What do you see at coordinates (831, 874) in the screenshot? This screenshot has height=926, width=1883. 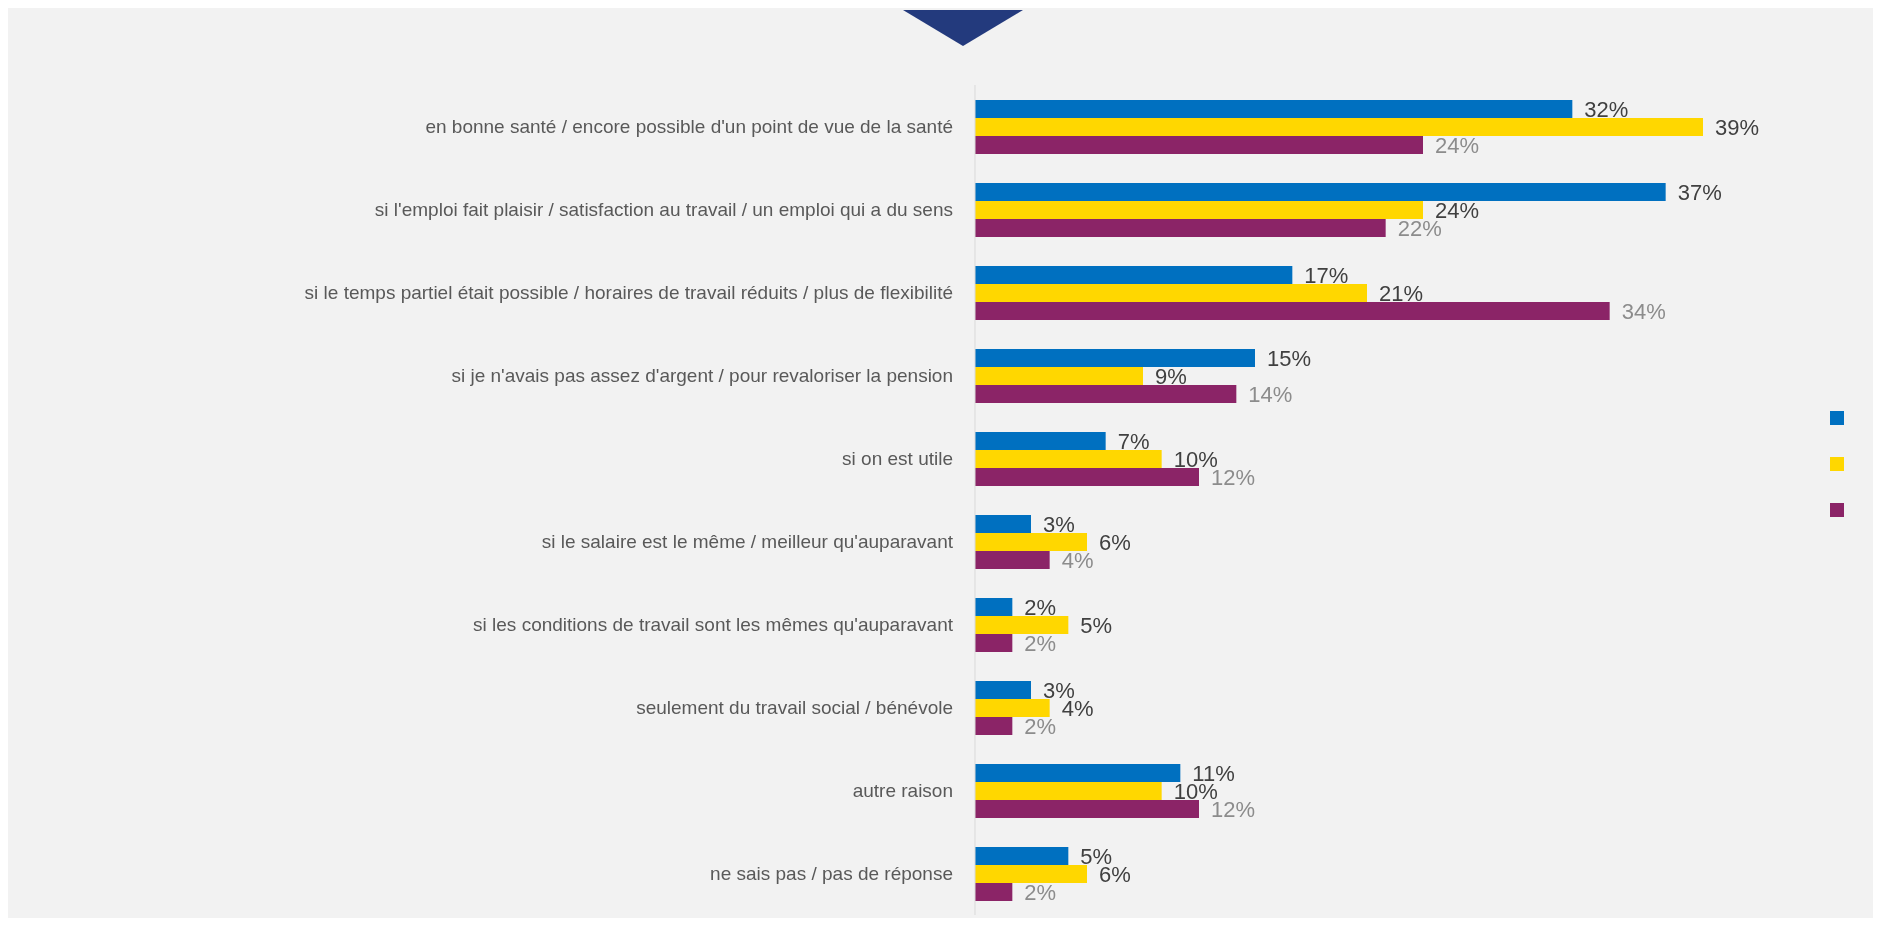 I see `y-tick-label: ne sais pas / pas de réponse` at bounding box center [831, 874].